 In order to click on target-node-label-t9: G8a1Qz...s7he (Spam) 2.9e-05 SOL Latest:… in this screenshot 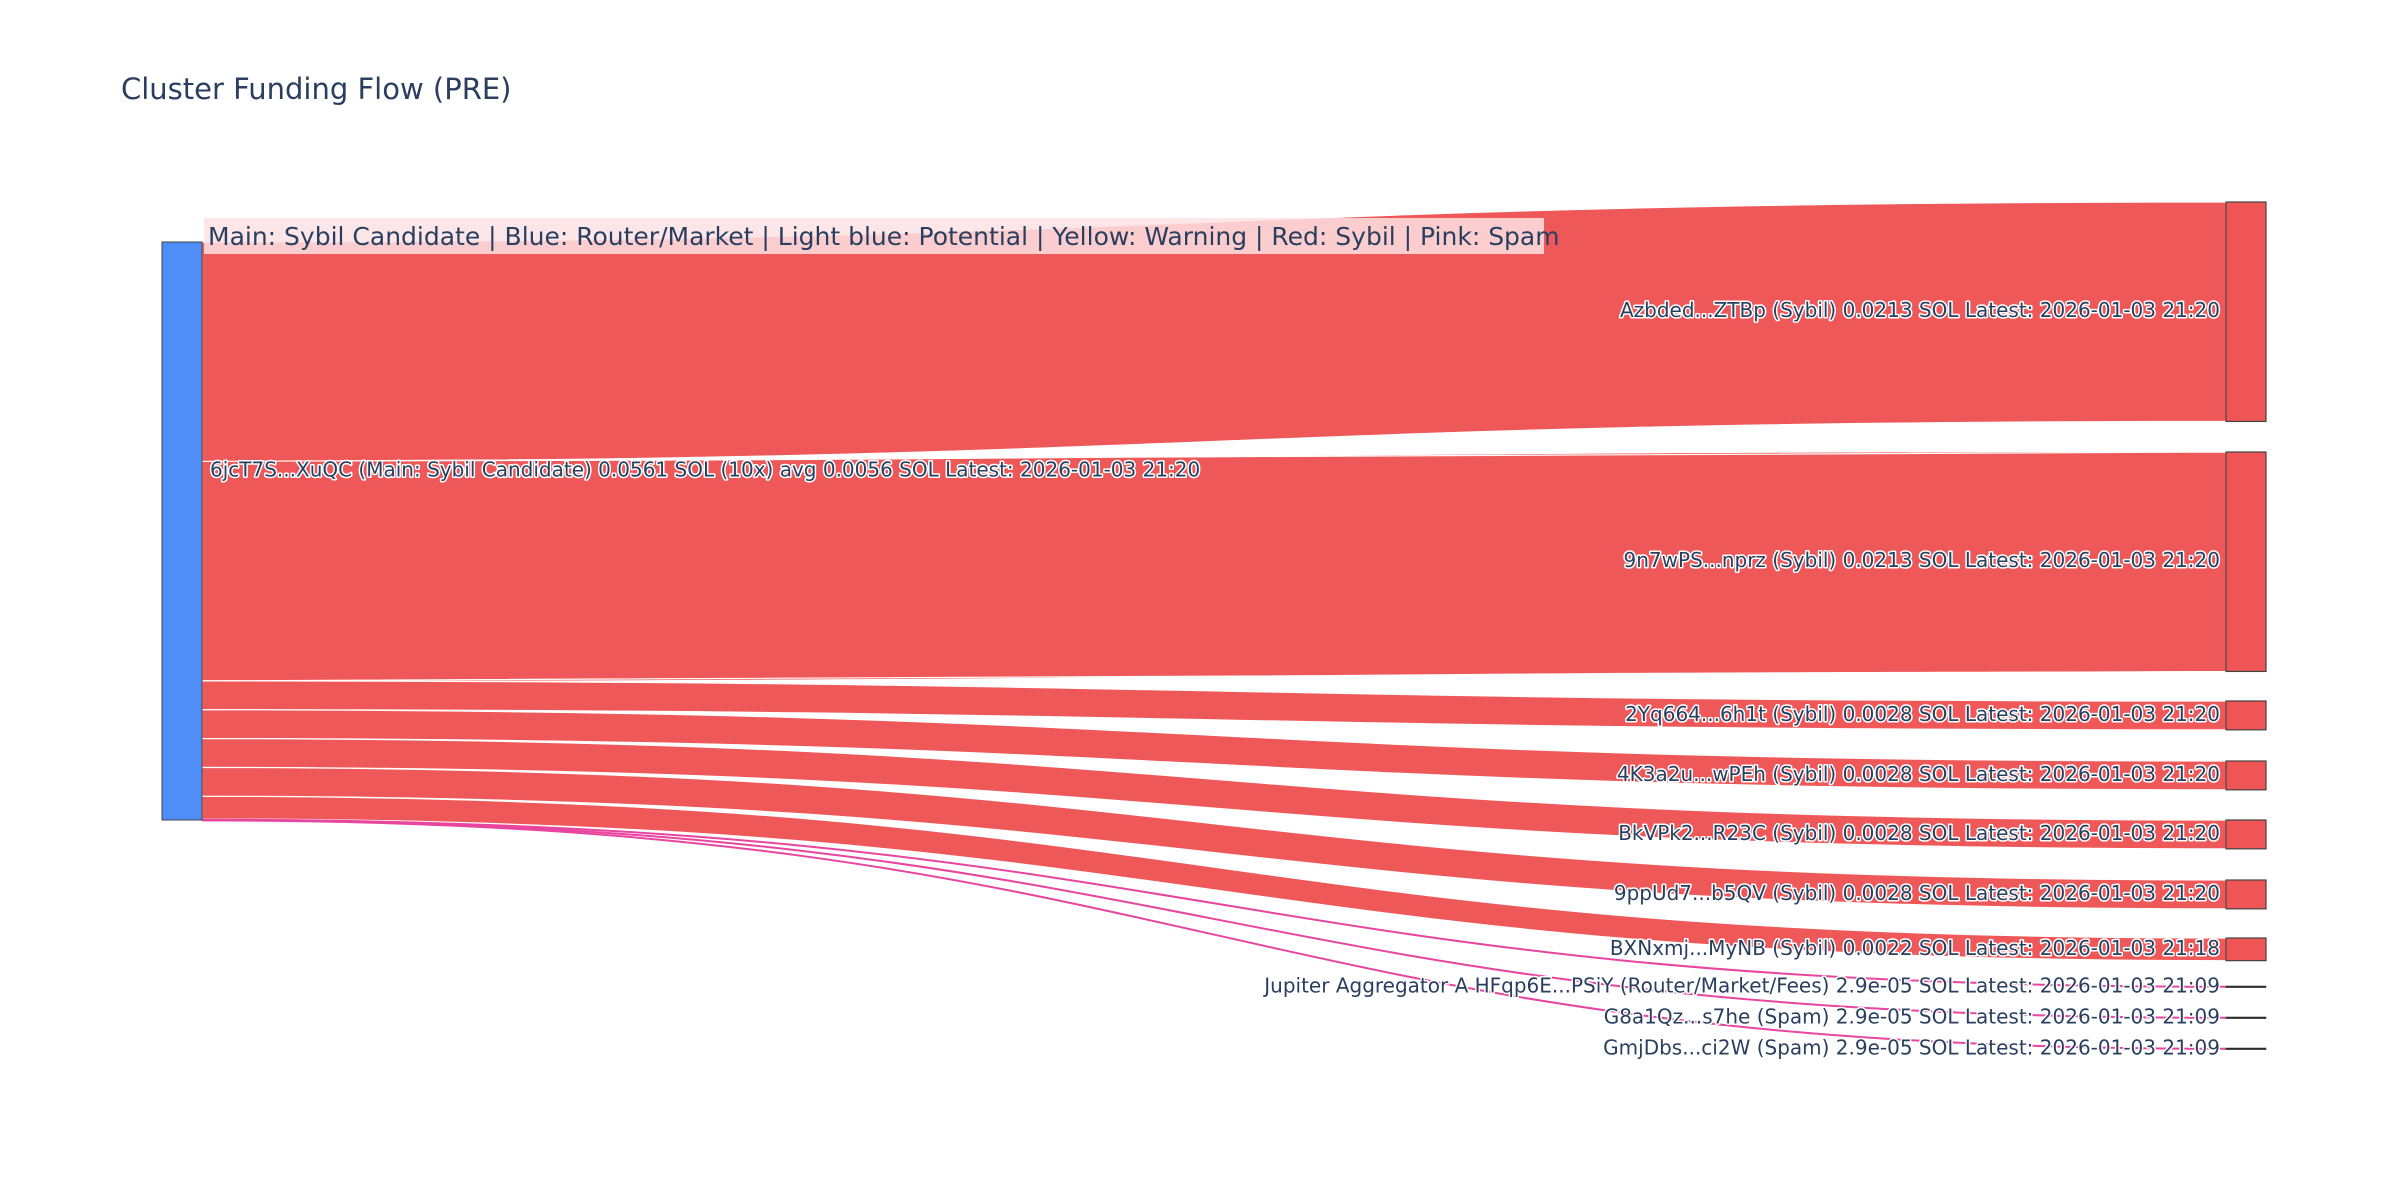, I will do `click(1912, 1016)`.